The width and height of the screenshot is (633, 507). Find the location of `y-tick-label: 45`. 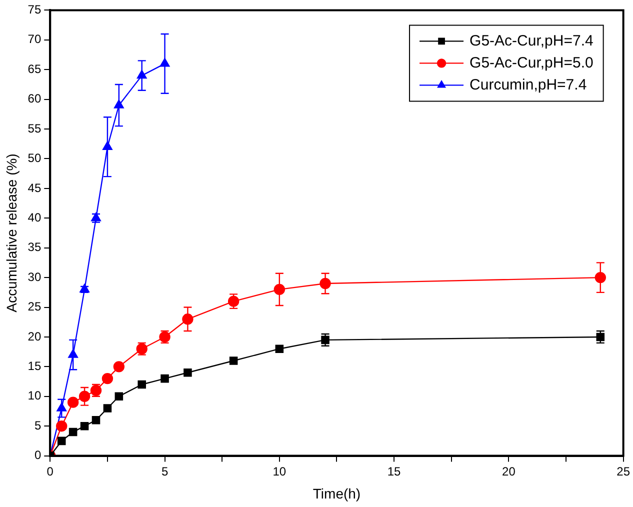

y-tick-label: 45 is located at coordinates (35, 187).